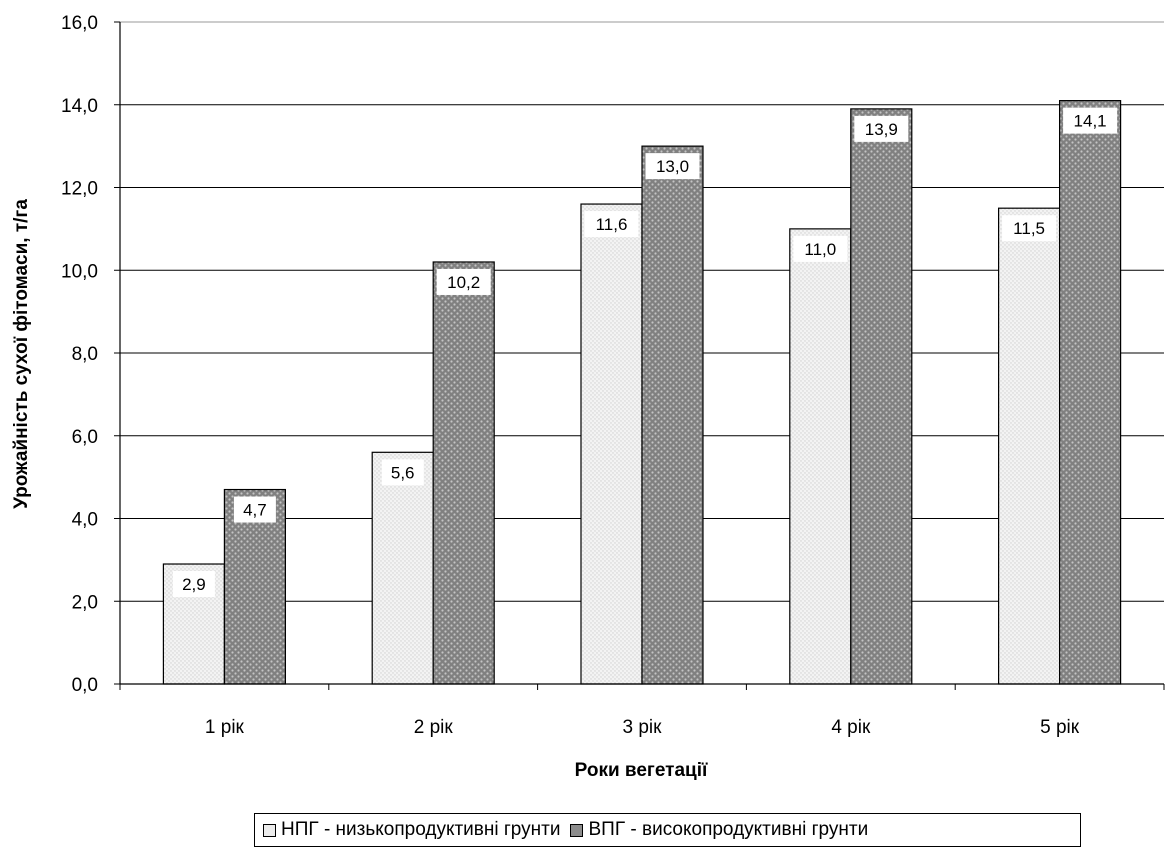 The width and height of the screenshot is (1167, 857). I want to click on legend-swatch-light-icon, so click(269, 830).